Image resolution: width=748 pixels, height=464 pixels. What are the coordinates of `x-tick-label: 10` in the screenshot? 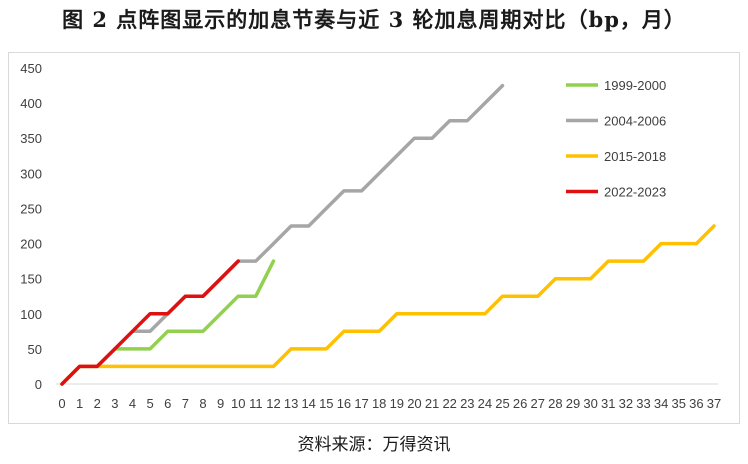 It's located at (238, 403).